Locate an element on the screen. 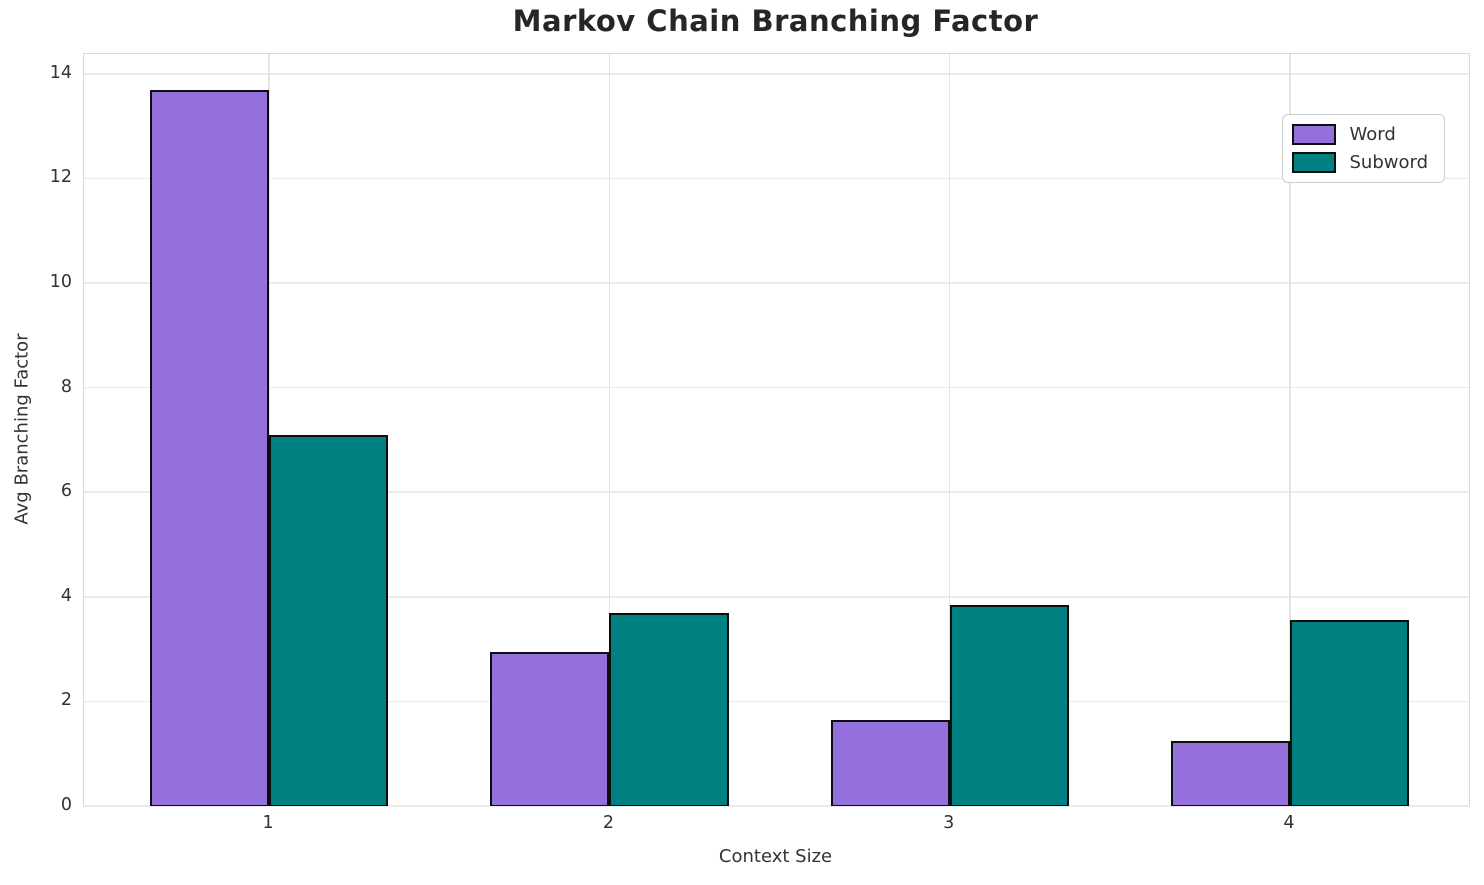 The image size is (1484, 885). legend-item-word: Word is located at coordinates (1360, 134).